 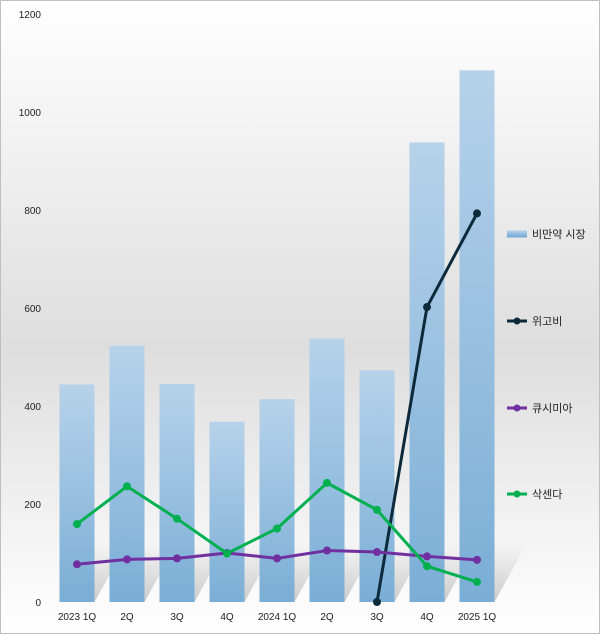 I want to click on x-tick-label: 2025 1Q, so click(x=477, y=617).